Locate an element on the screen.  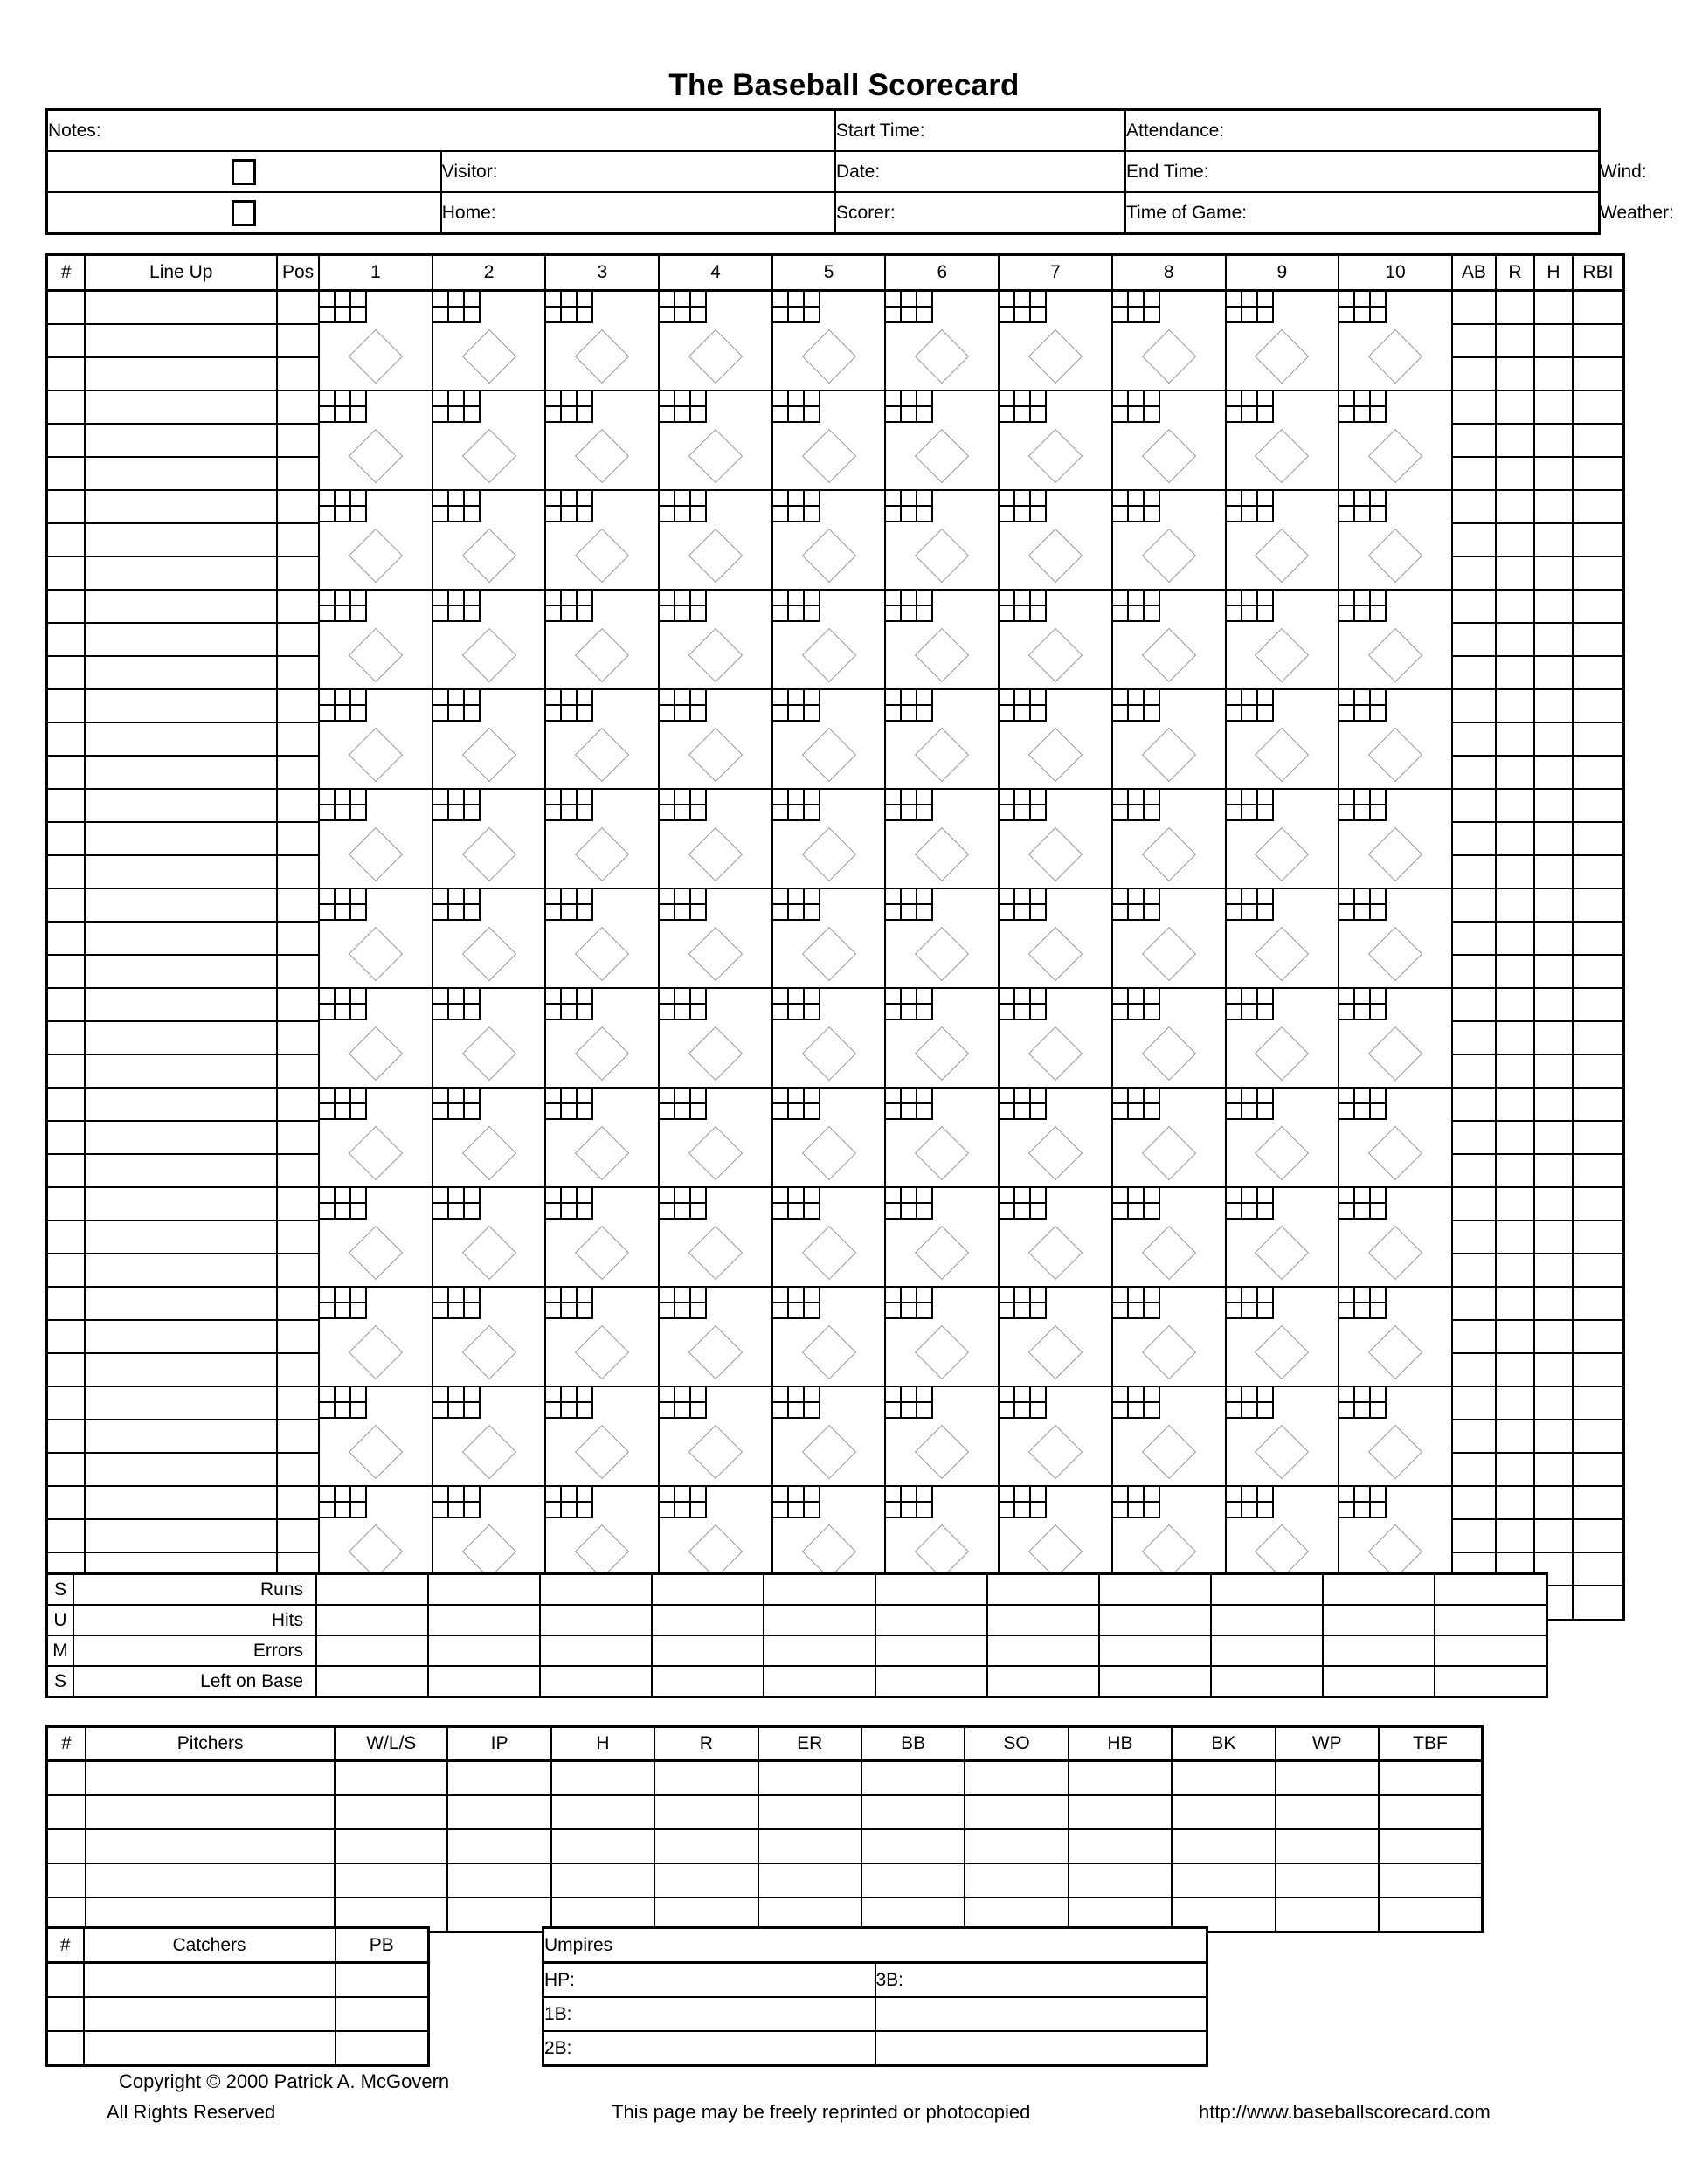
stat-cell-r is located at coordinates (1515, 772).